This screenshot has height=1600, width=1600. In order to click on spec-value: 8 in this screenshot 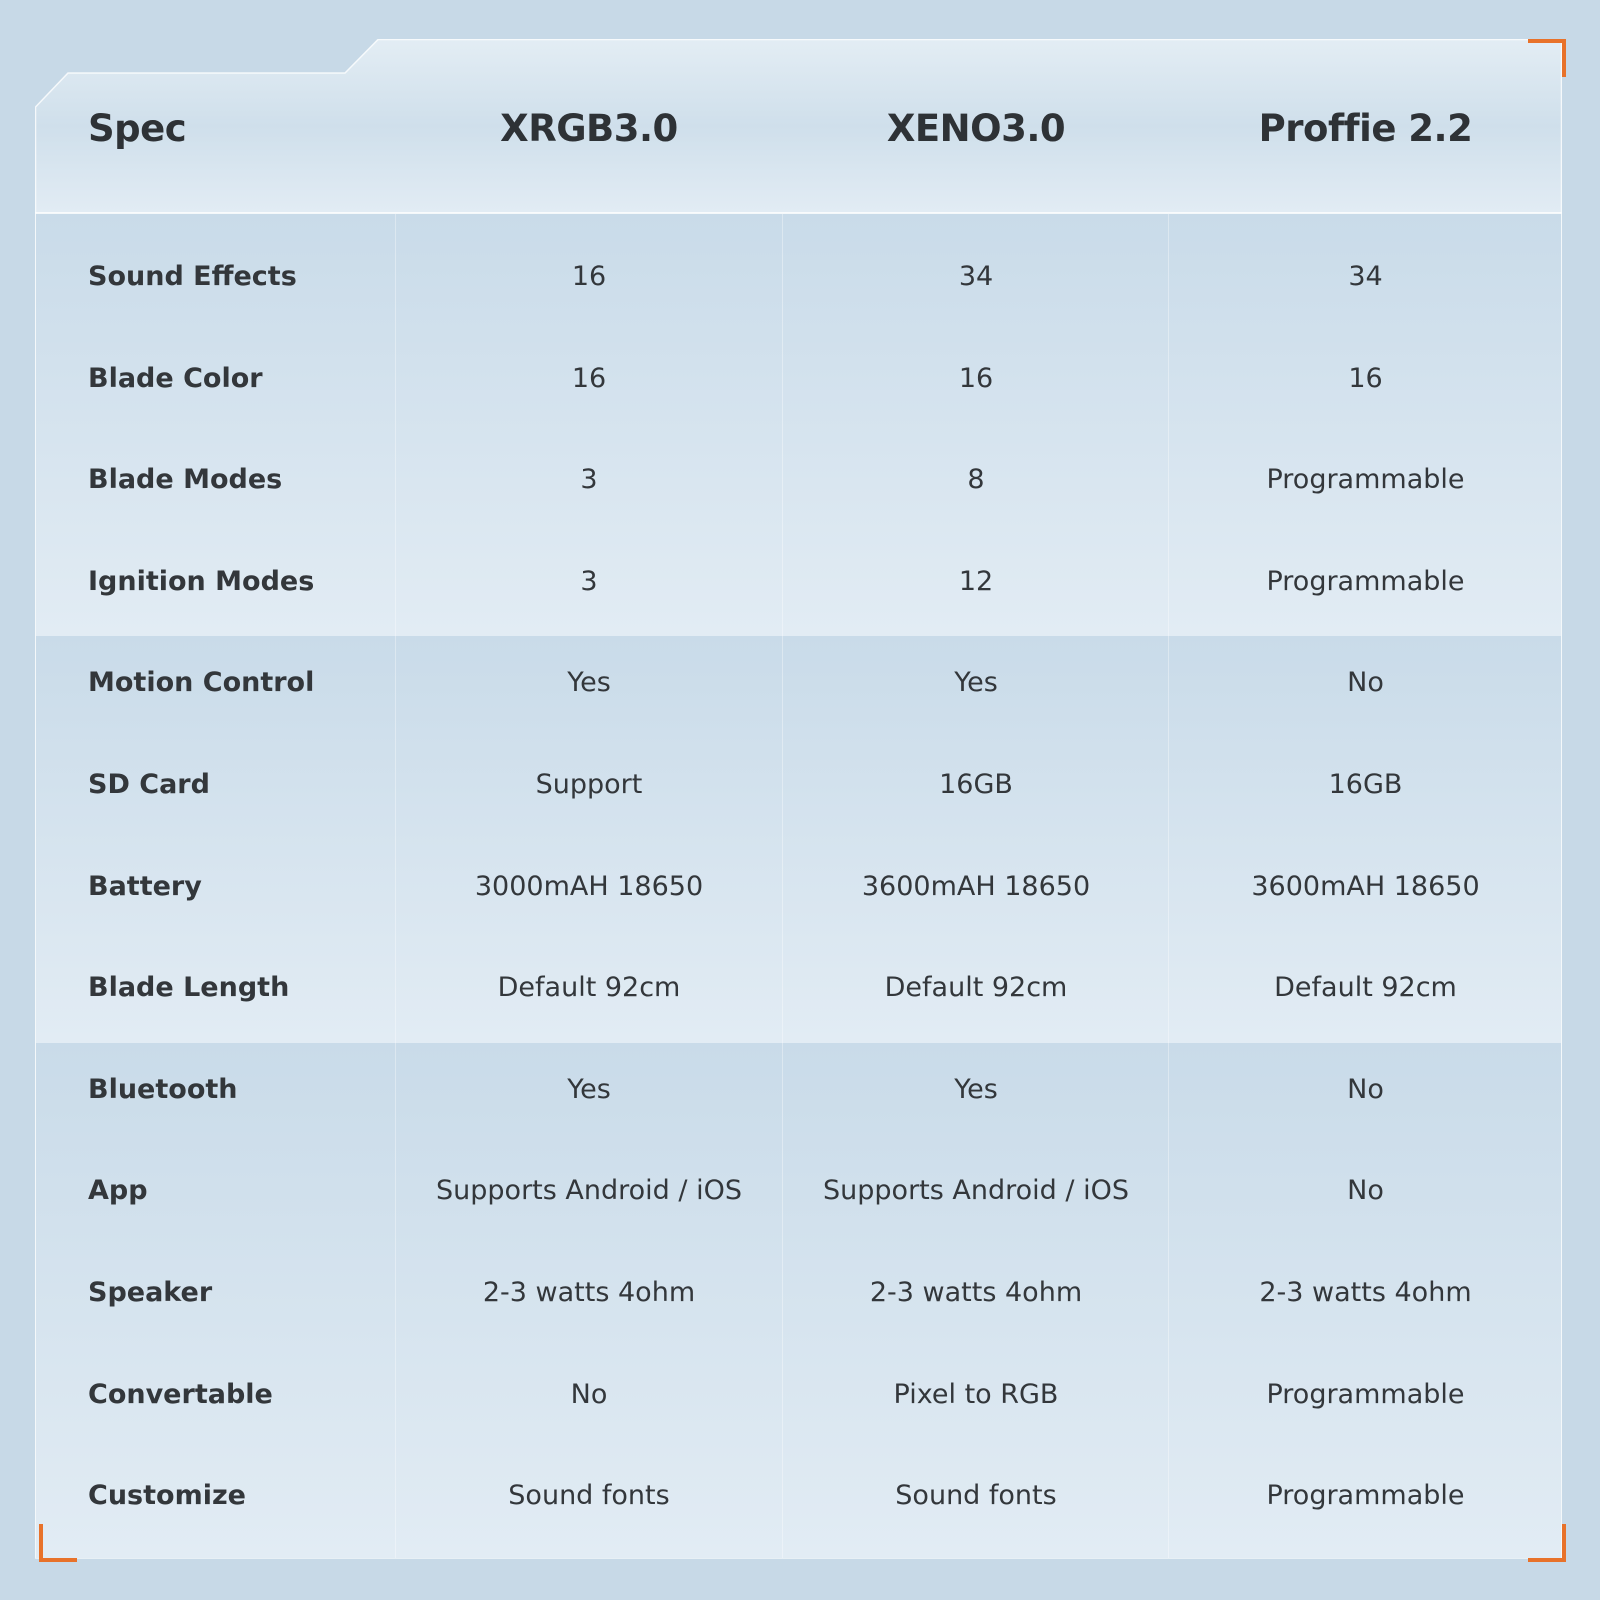, I will do `click(976, 480)`.